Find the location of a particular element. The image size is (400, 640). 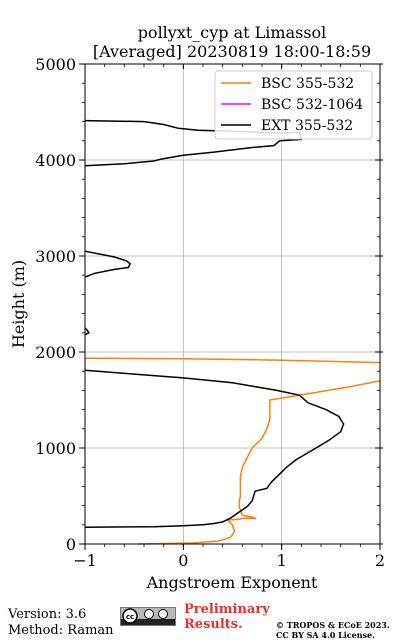

y-tick-label: 1000 is located at coordinates (55, 448).